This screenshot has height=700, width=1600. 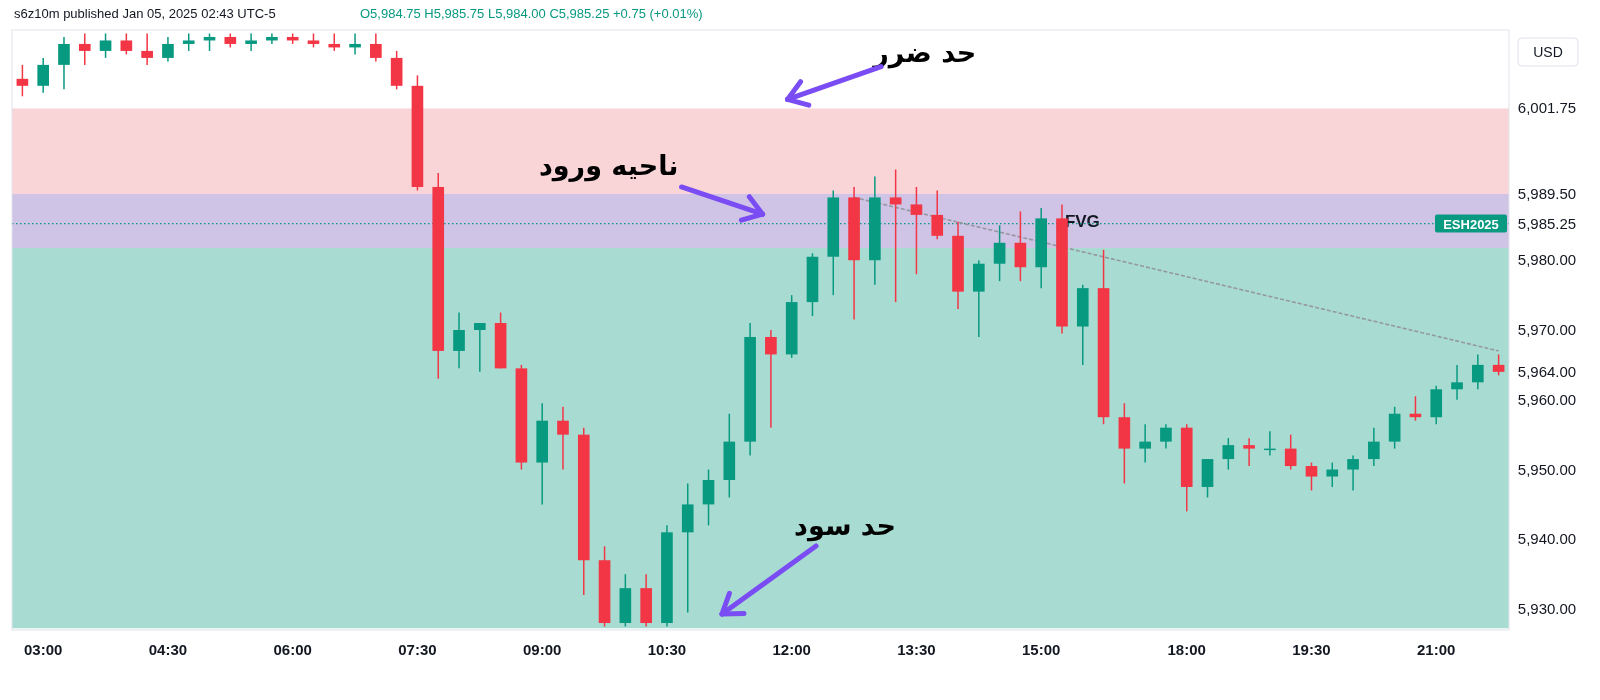 What do you see at coordinates (417, 649) in the screenshot?
I see `x-tick-label: 07:30` at bounding box center [417, 649].